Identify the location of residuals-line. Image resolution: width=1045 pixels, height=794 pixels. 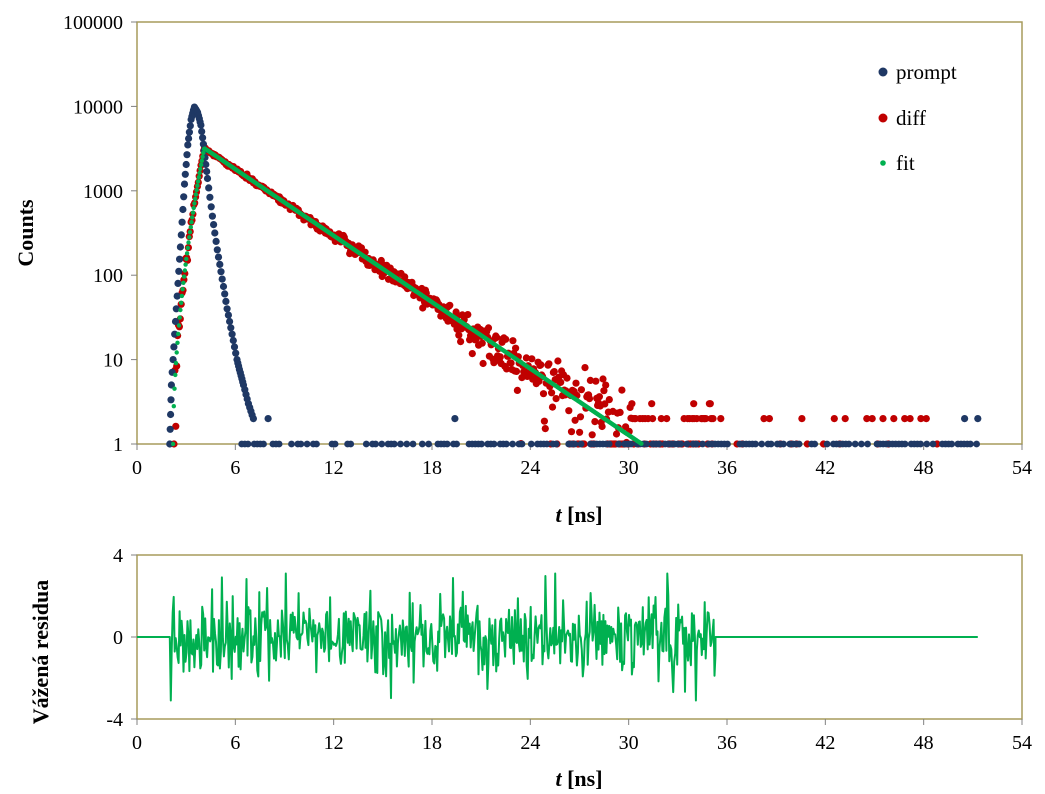
(557, 637).